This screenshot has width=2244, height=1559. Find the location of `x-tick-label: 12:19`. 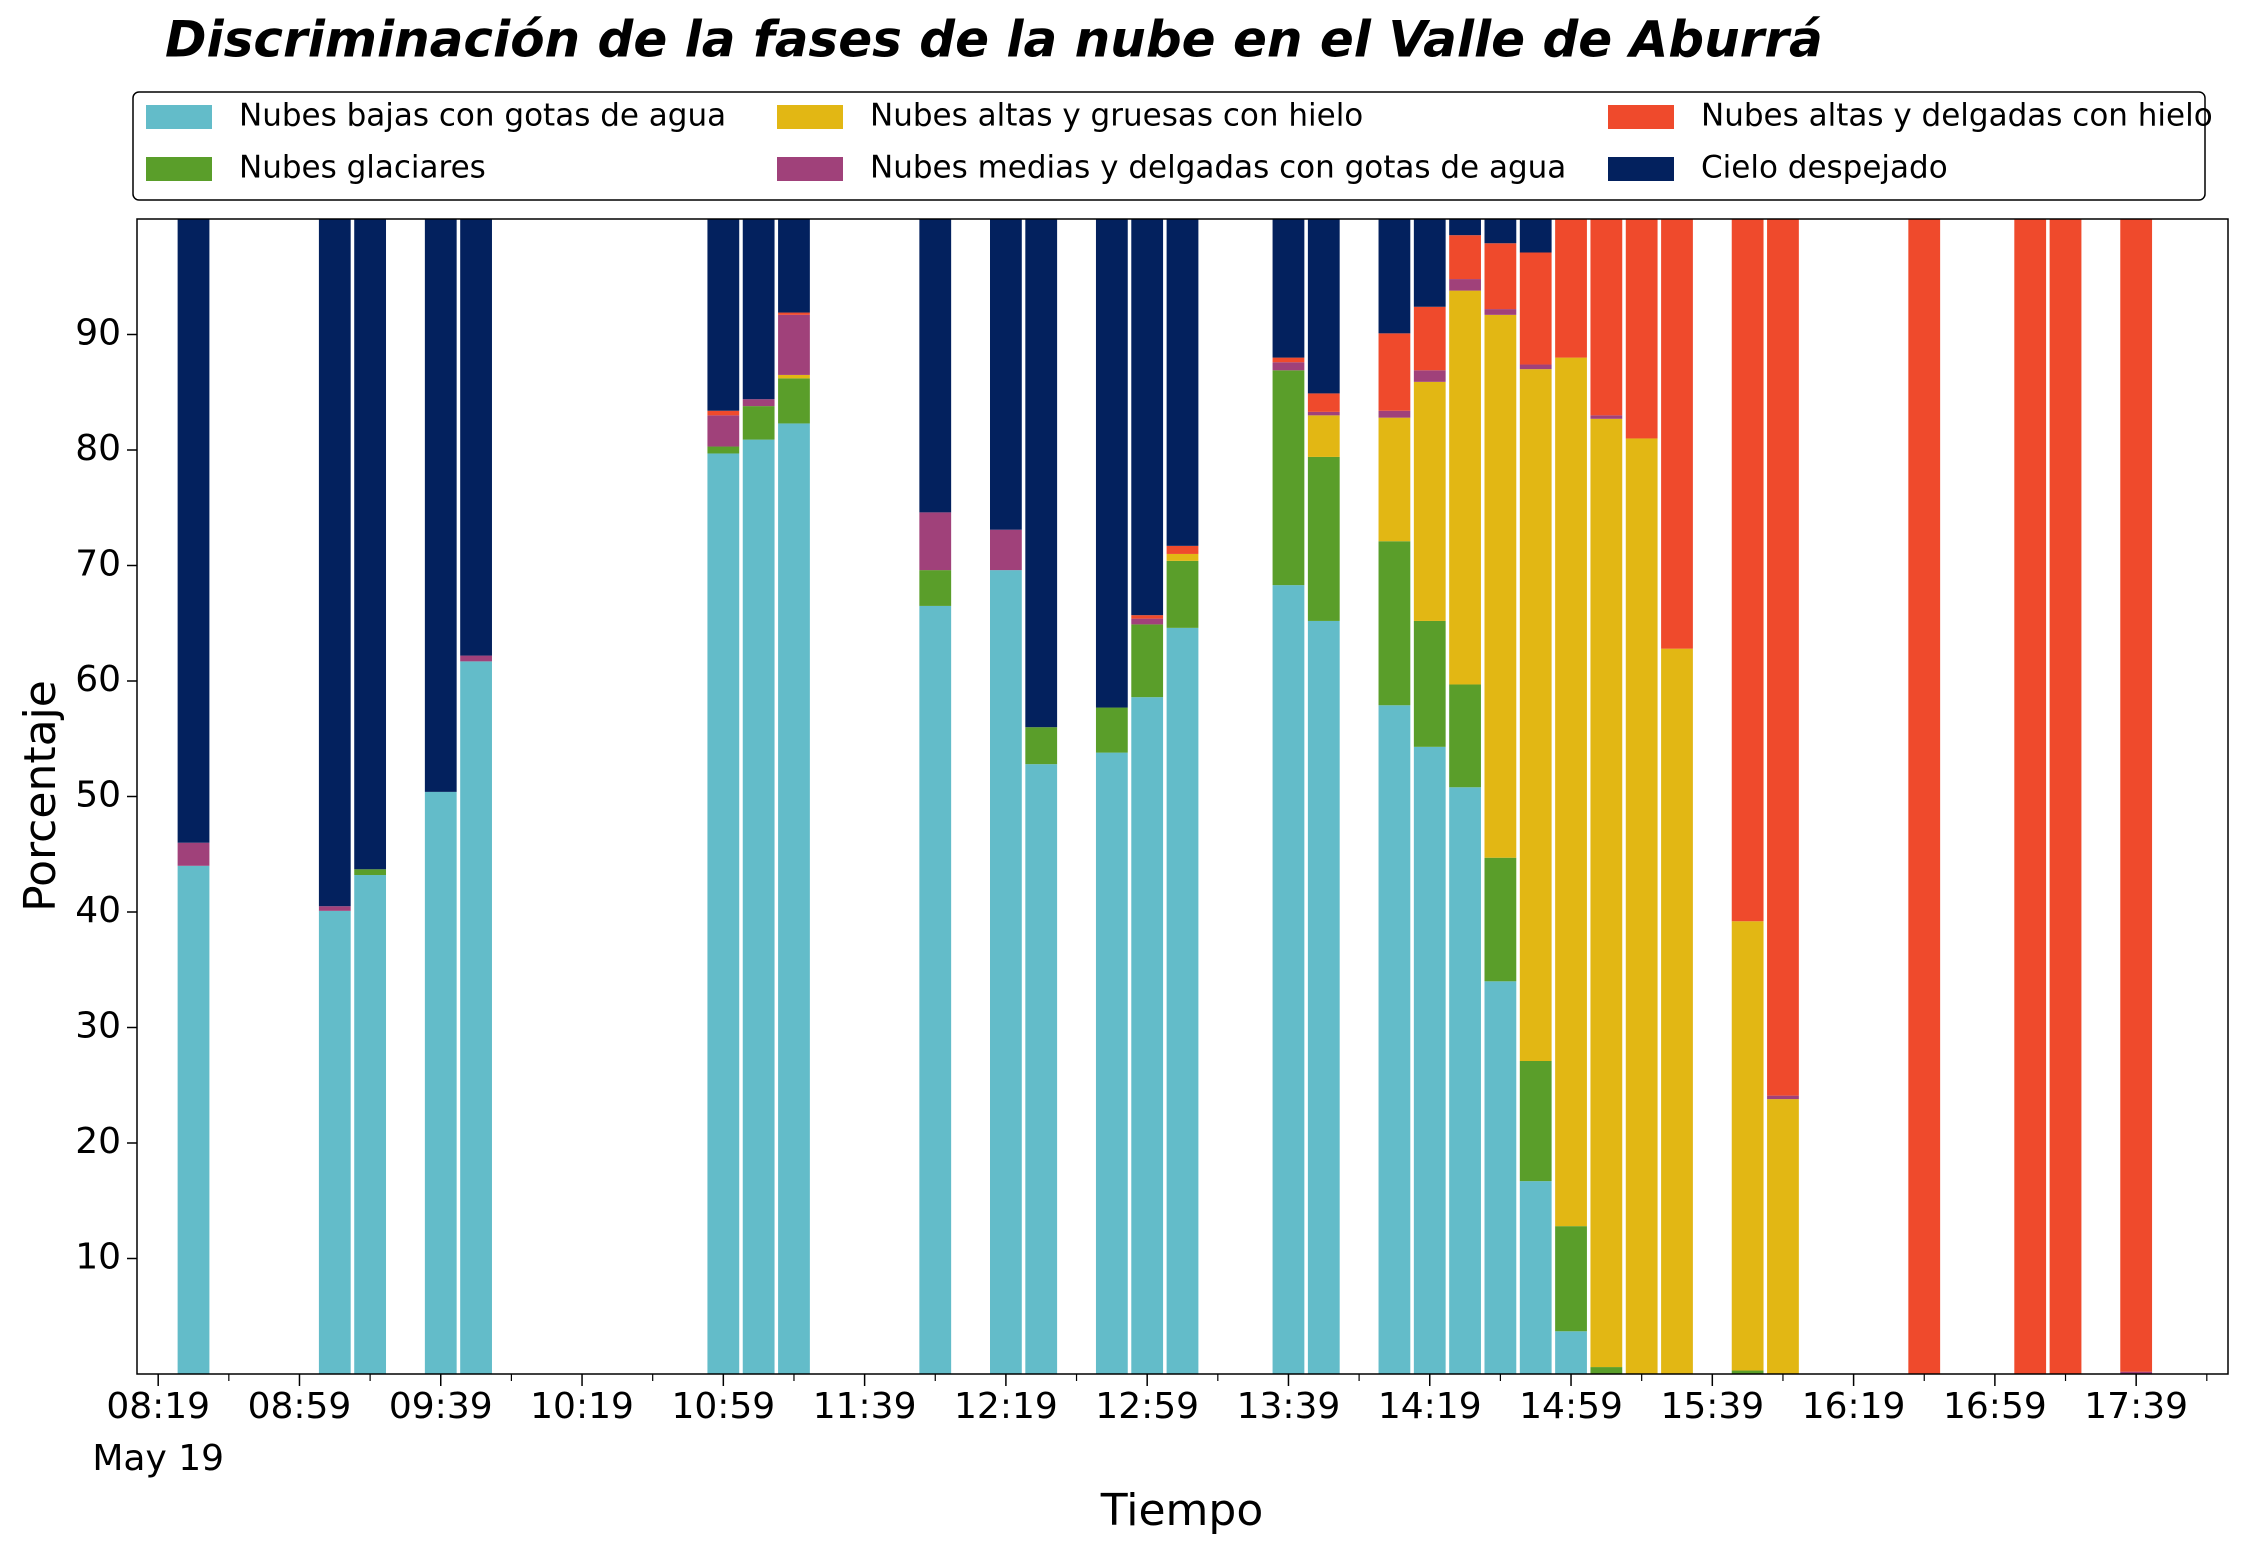

x-tick-label: 12:19 is located at coordinates (1006, 1406).